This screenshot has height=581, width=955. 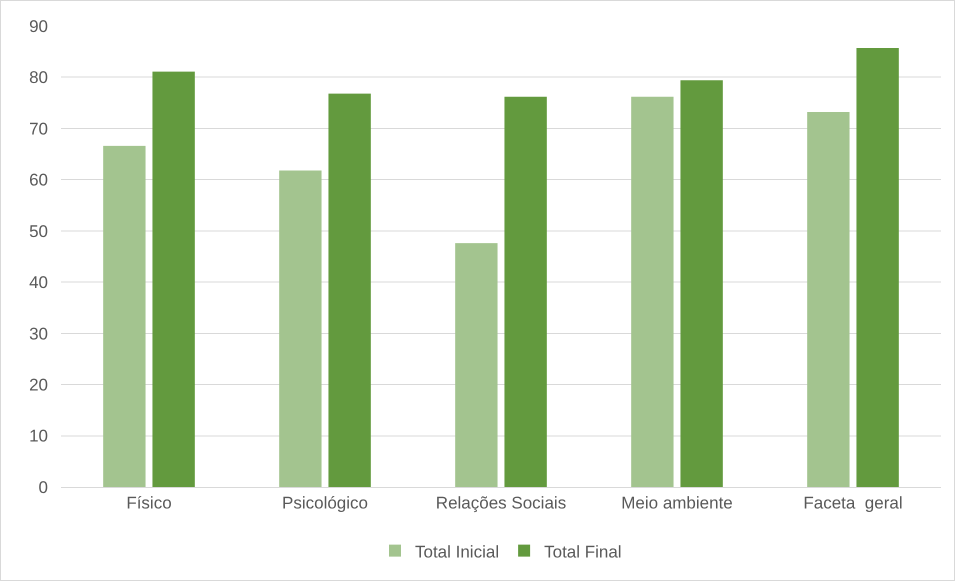 What do you see at coordinates (457, 552) in the screenshot?
I see `legend-label: Total Inicial` at bounding box center [457, 552].